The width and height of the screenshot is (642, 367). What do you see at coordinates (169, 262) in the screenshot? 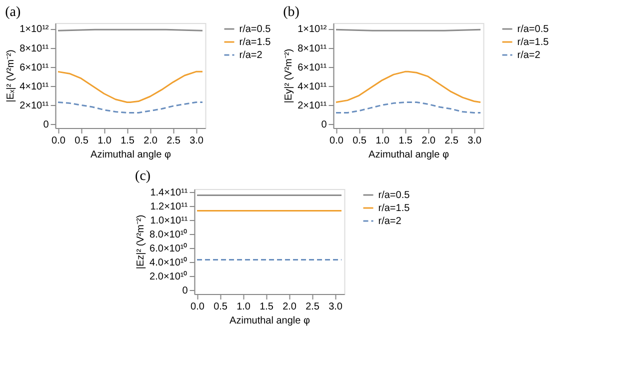
I see `y-tick-label: 4.0×10¹⁰` at bounding box center [169, 262].